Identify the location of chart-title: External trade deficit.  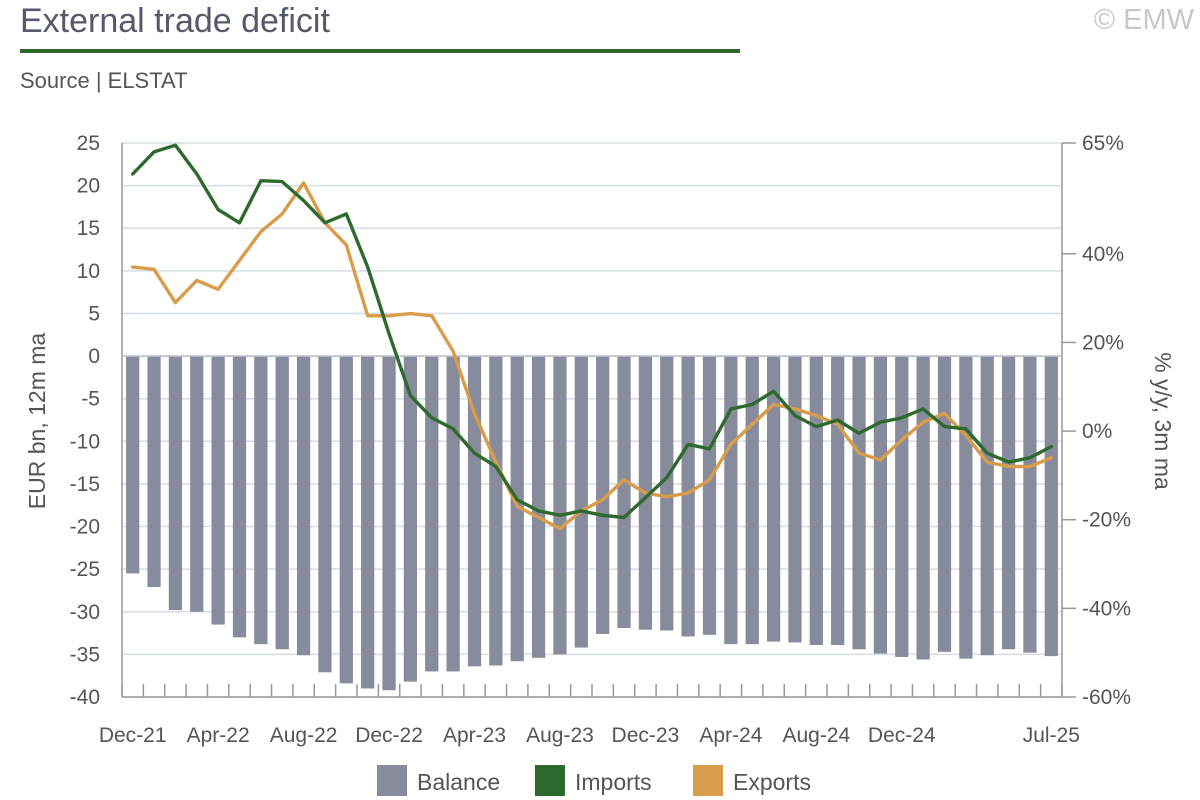
(175, 21).